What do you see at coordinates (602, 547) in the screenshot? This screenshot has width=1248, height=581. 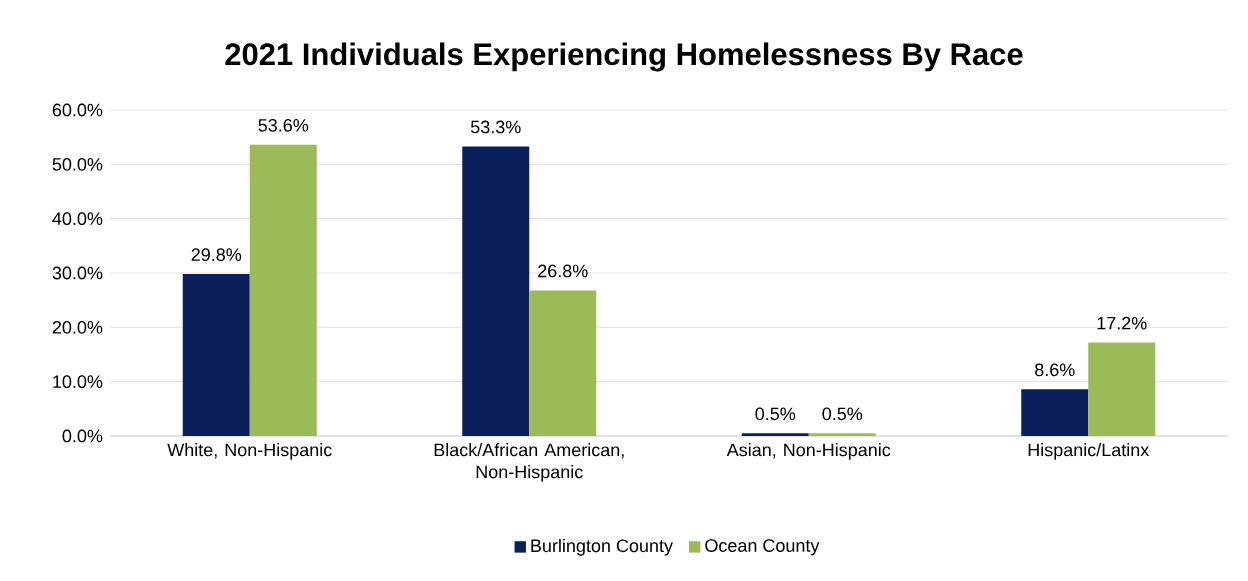 I see `legend-label: Burlington County` at bounding box center [602, 547].